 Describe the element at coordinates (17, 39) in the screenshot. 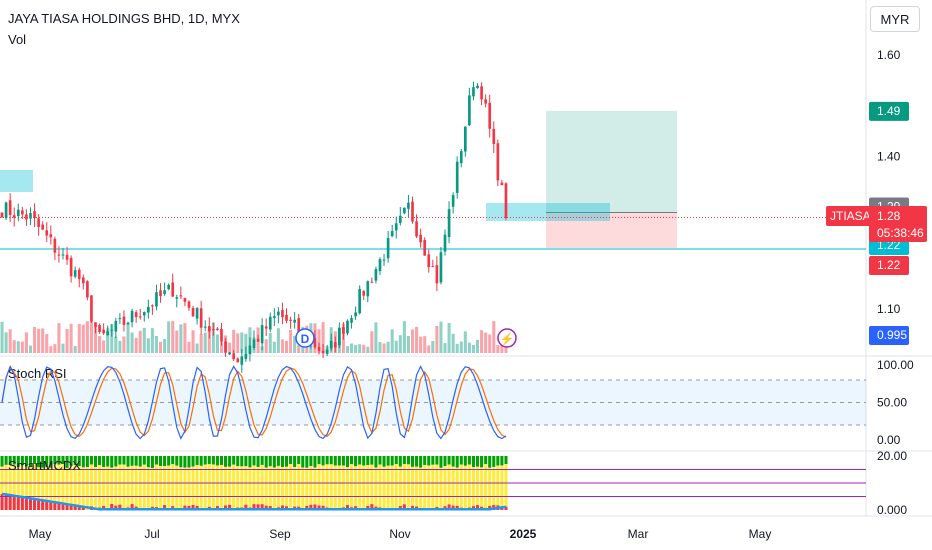

I see `volume-label: Vol` at that location.